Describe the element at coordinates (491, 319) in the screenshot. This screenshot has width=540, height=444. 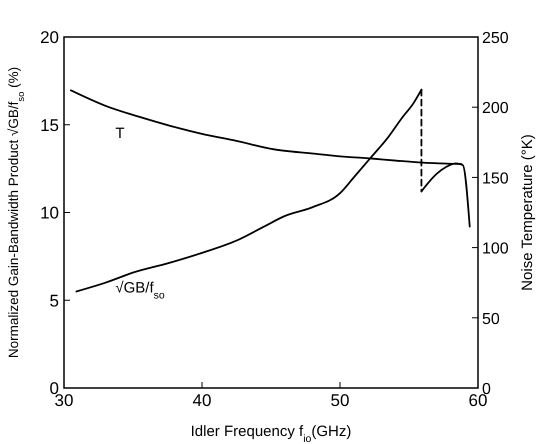
I see `y2-tick-label: 50` at that location.